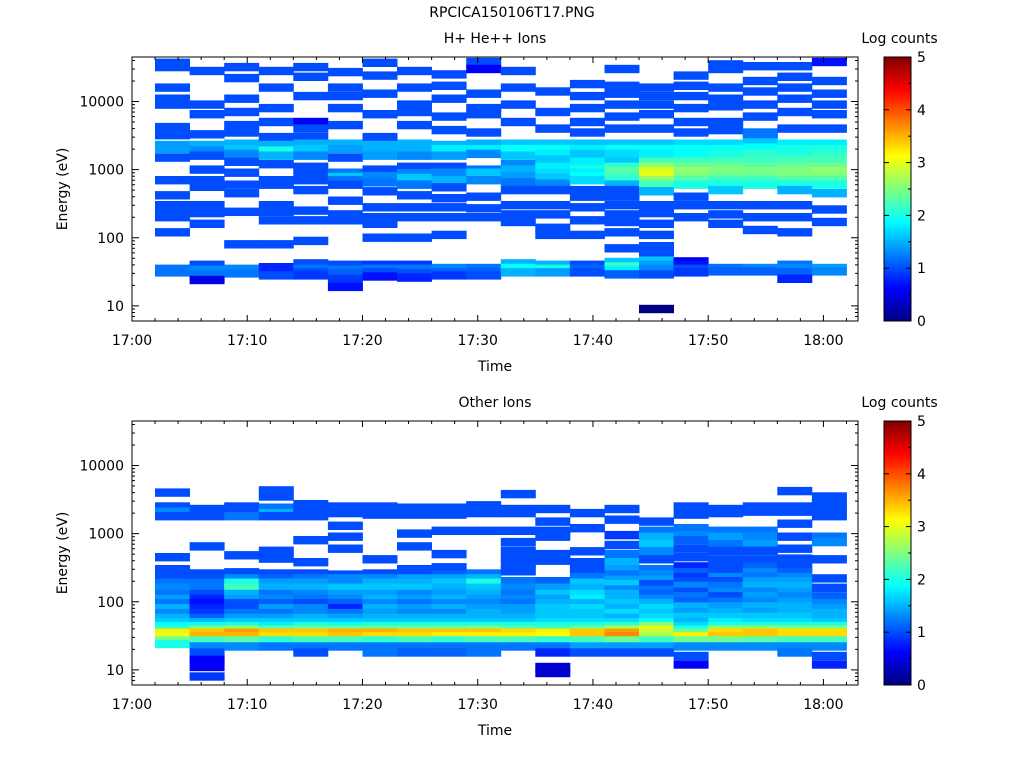 The width and height of the screenshot is (1024, 768). What do you see at coordinates (106, 535) in the screenshot?
I see `y-tick-label: 1000` at bounding box center [106, 535].